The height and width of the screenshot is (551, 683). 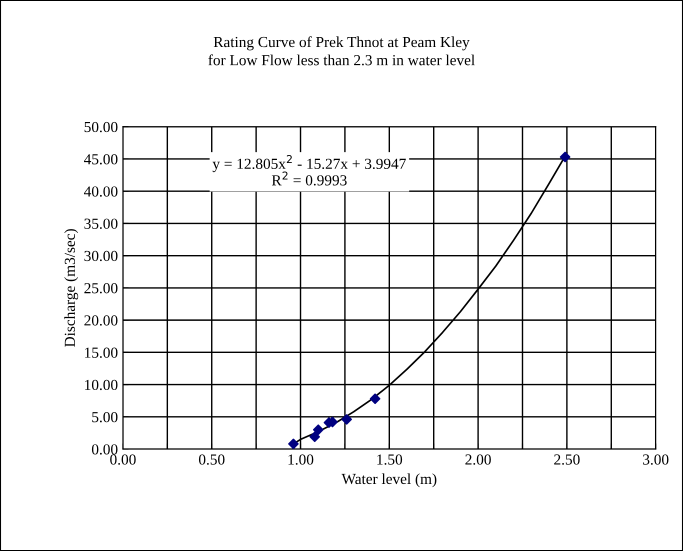 What do you see at coordinates (101, 159) in the screenshot?
I see `y-tick-label: 45.00` at bounding box center [101, 159].